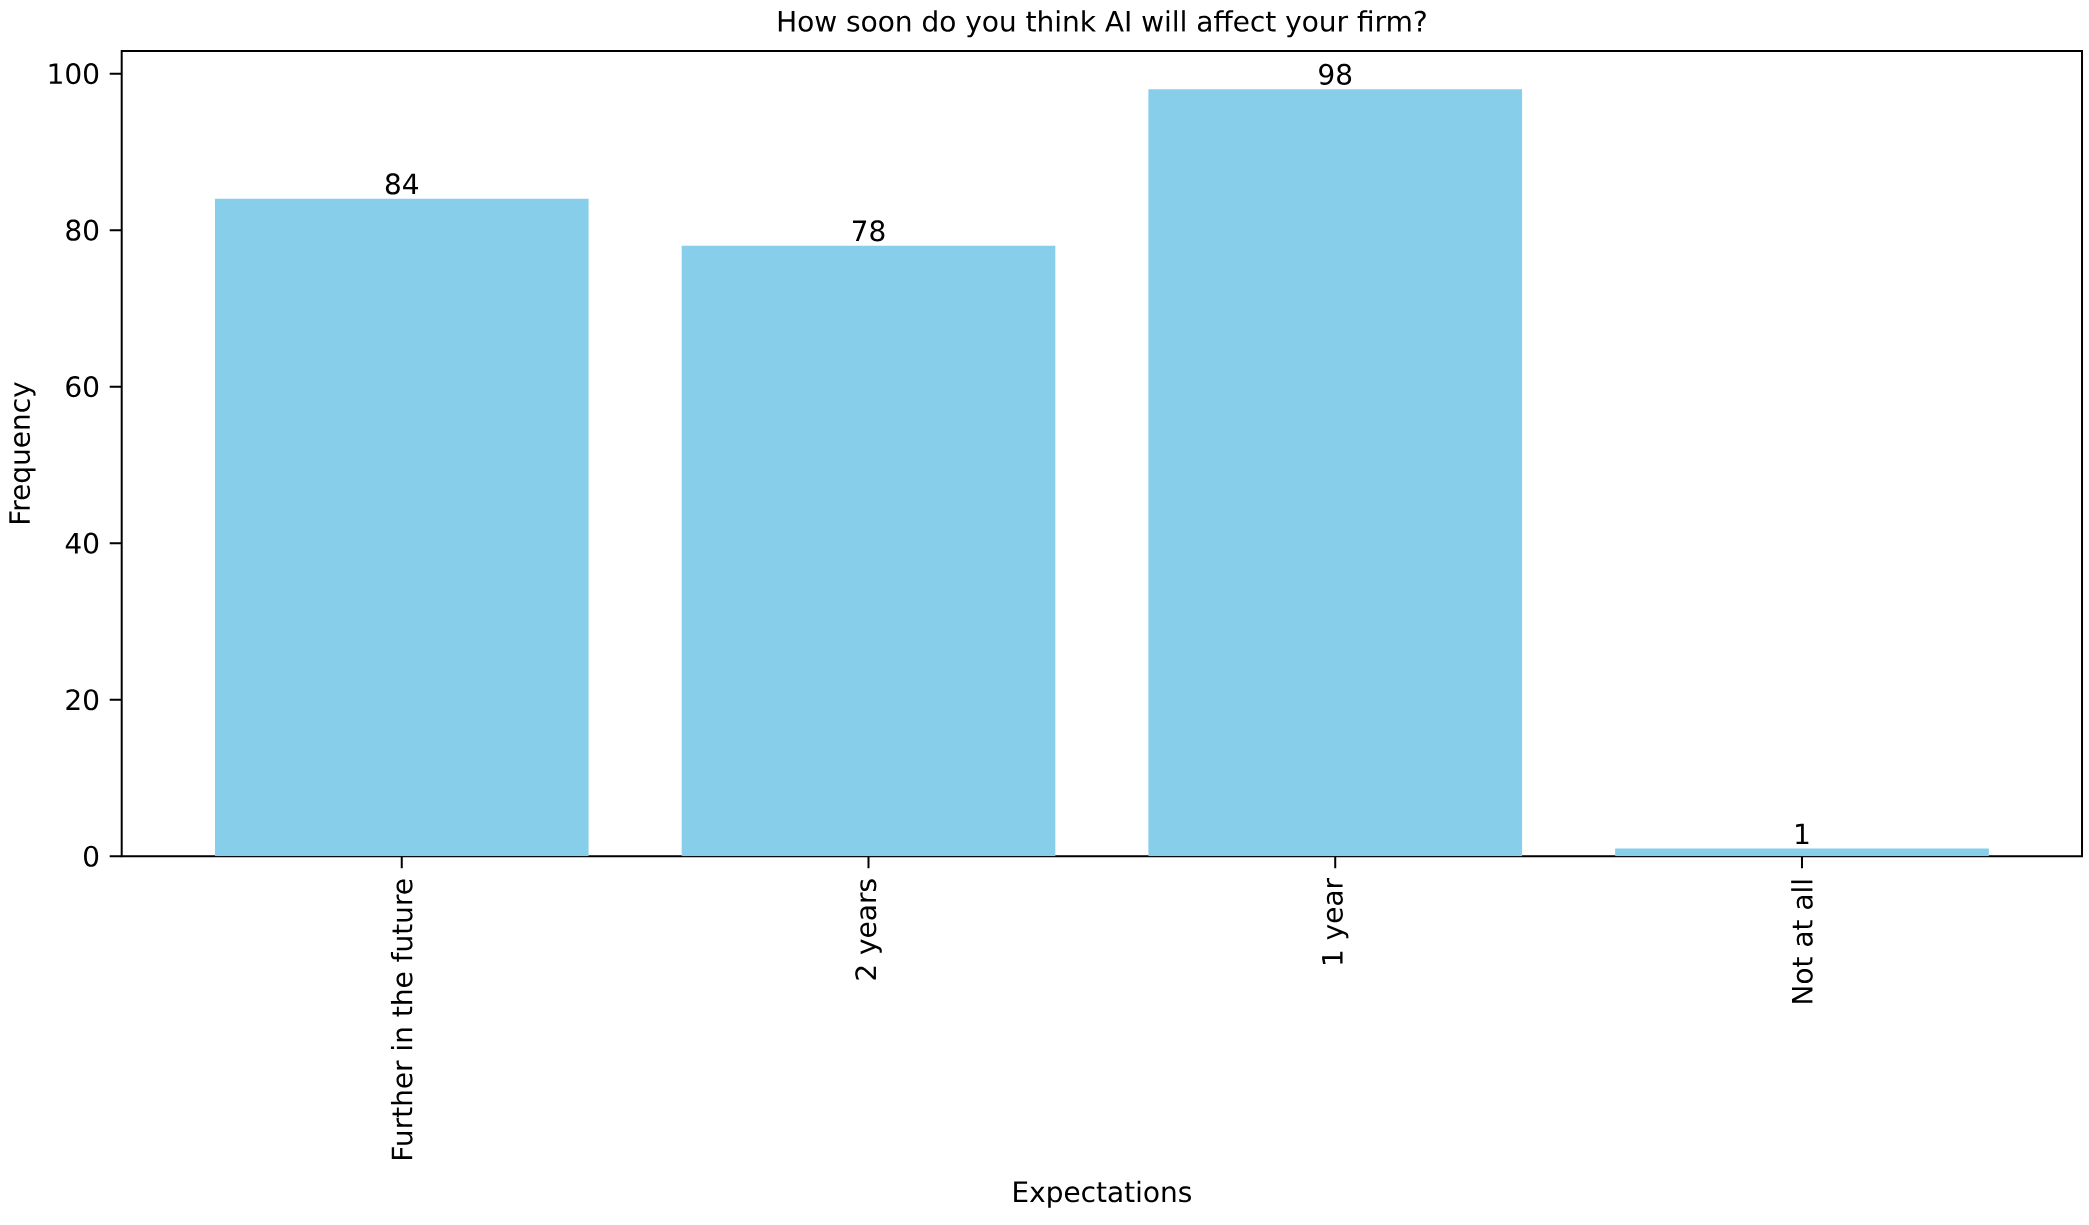  Describe the element at coordinates (1802, 941) in the screenshot. I see `x-tick-label: Not at all` at that location.